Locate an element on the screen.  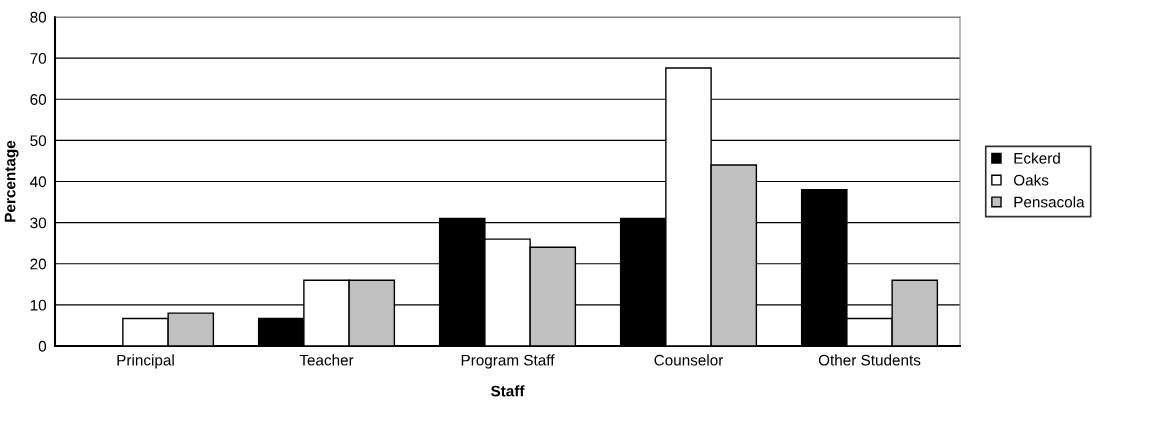
x-tick-label: Program Staff is located at coordinates (508, 361).